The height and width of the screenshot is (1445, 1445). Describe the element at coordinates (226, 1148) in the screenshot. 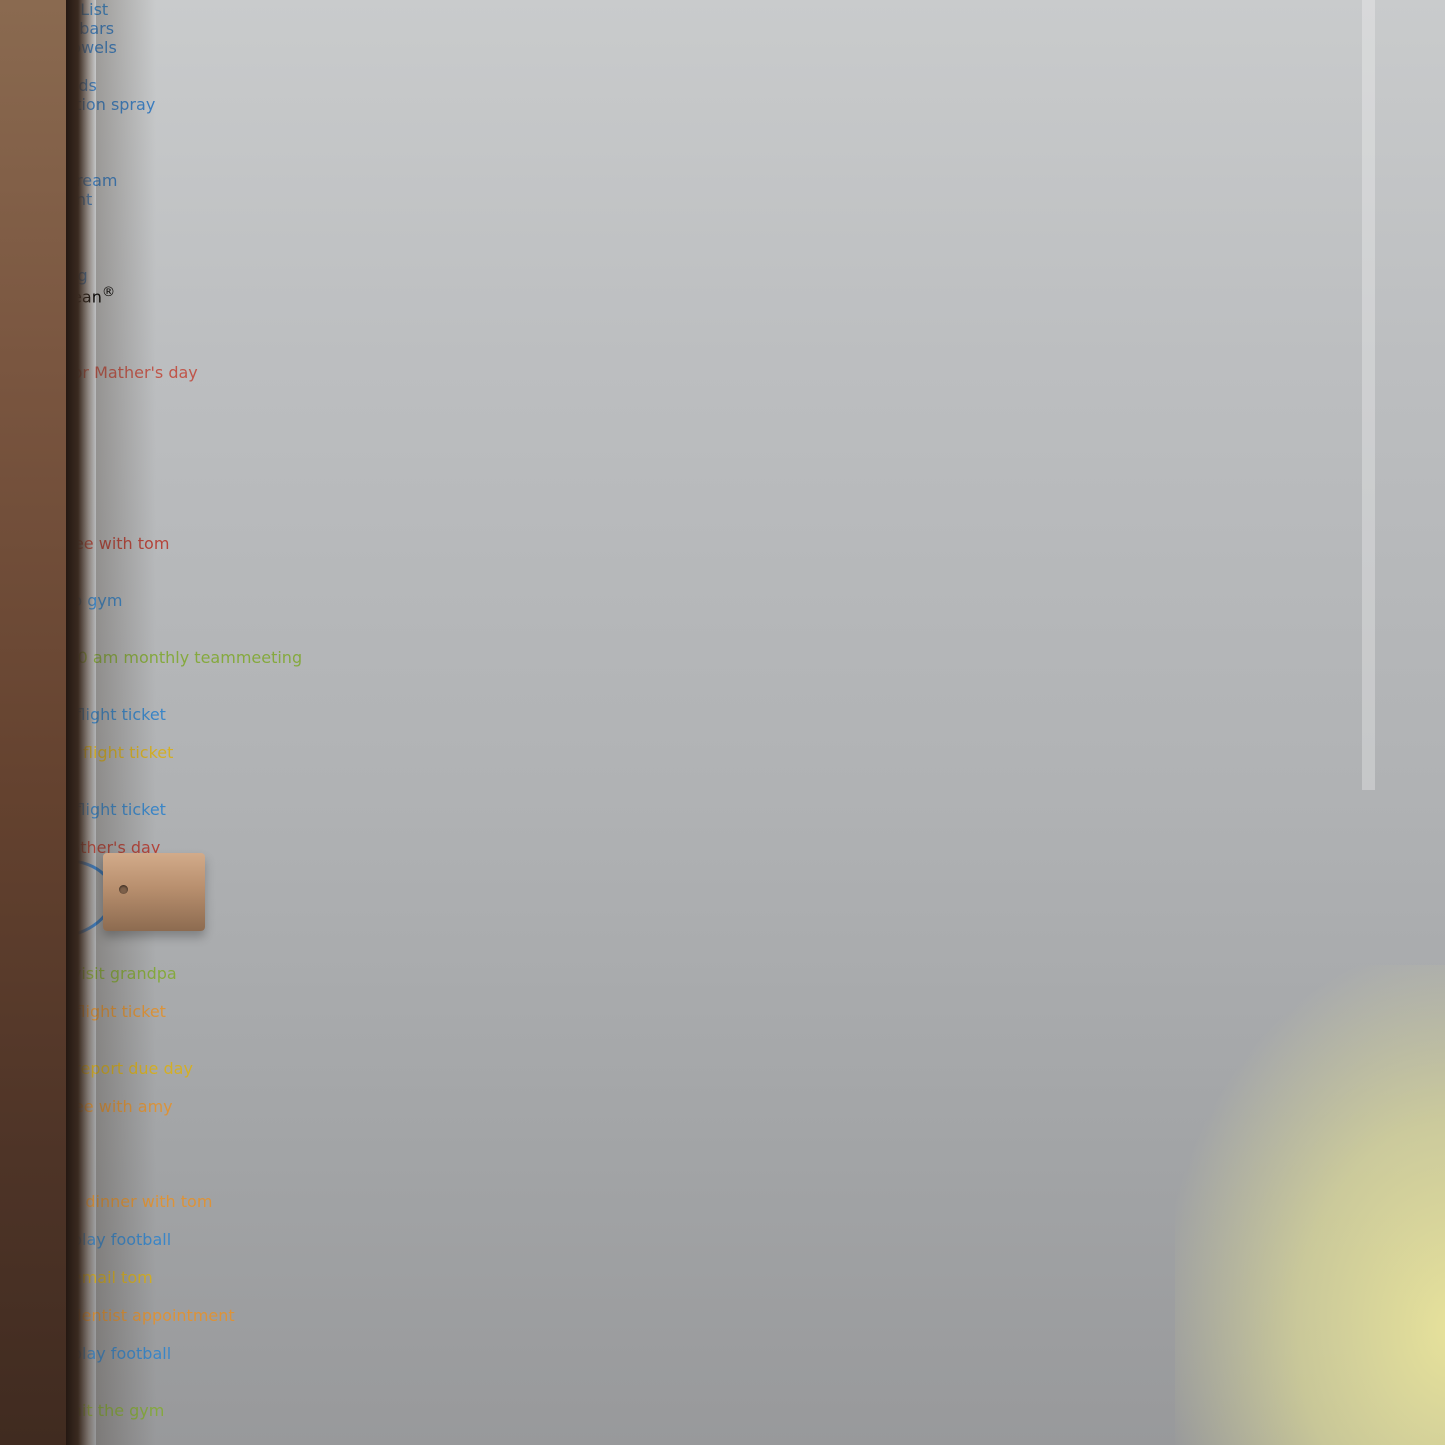

I see `fridge-handle` at that location.